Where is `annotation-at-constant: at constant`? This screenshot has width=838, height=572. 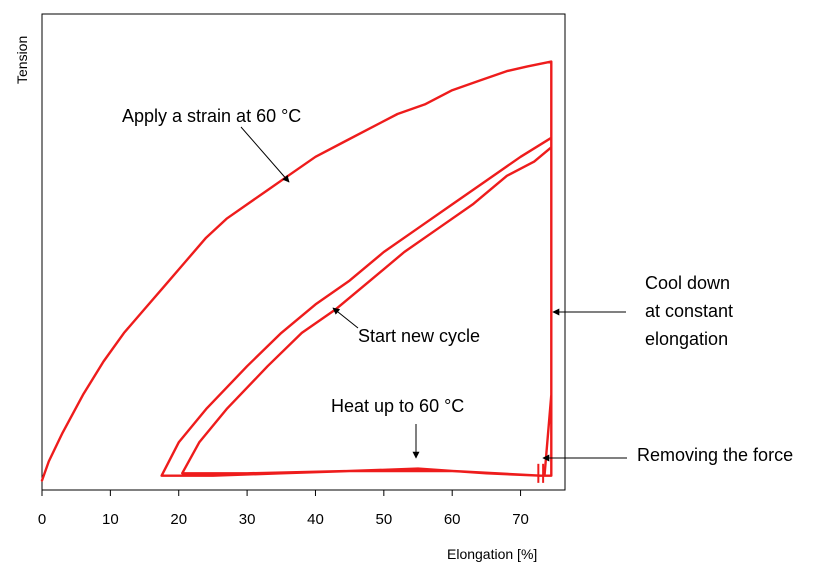
annotation-at-constant: at constant is located at coordinates (689, 311).